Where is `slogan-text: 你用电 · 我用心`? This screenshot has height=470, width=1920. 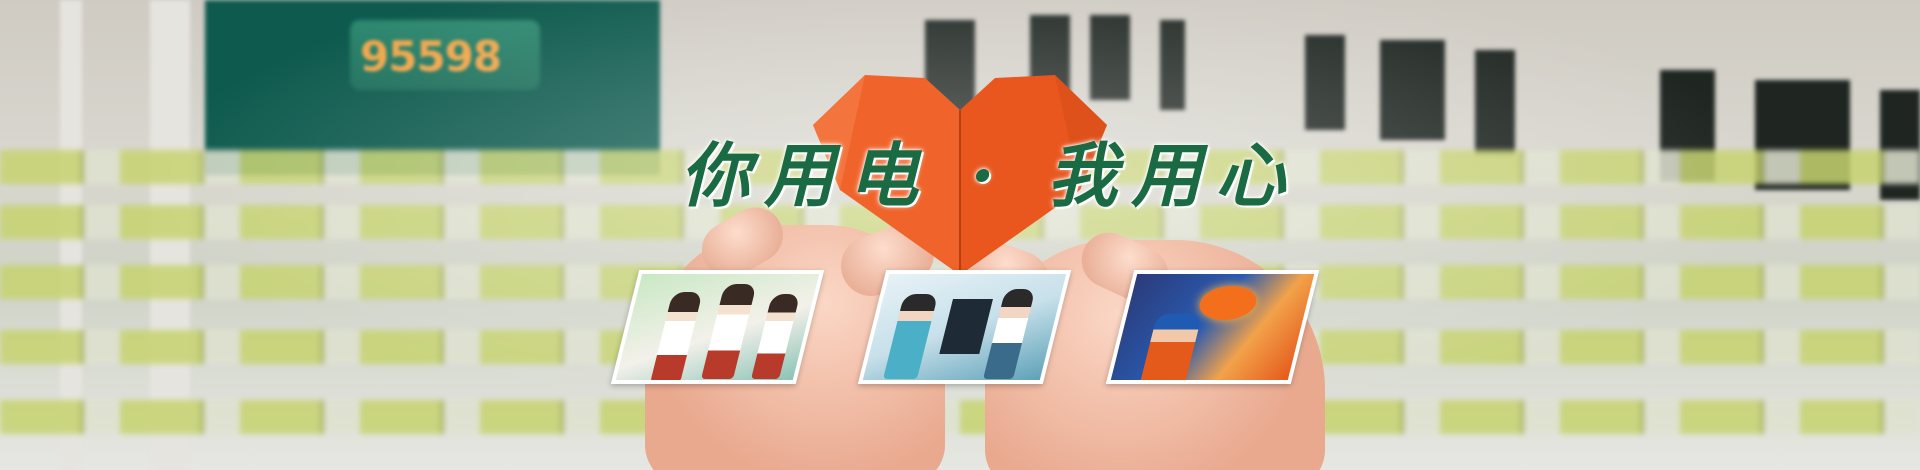 slogan-text: 你用电 · 我用心 is located at coordinates (990, 175).